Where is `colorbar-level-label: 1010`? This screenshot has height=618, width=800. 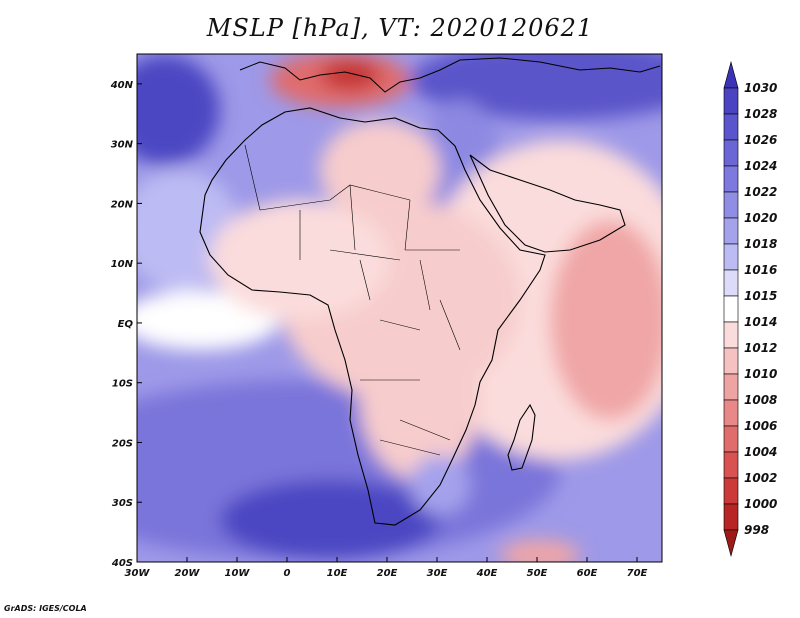 colorbar-level-label: 1010 is located at coordinates (760, 374).